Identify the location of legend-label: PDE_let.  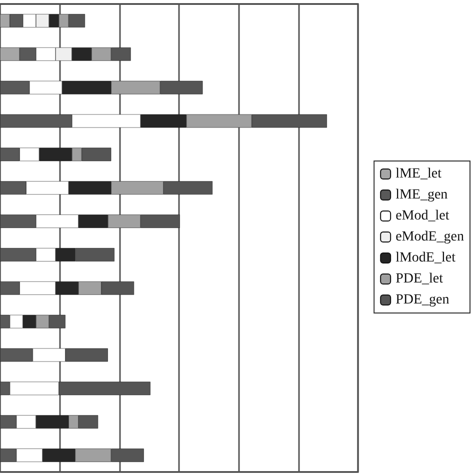
(420, 279).